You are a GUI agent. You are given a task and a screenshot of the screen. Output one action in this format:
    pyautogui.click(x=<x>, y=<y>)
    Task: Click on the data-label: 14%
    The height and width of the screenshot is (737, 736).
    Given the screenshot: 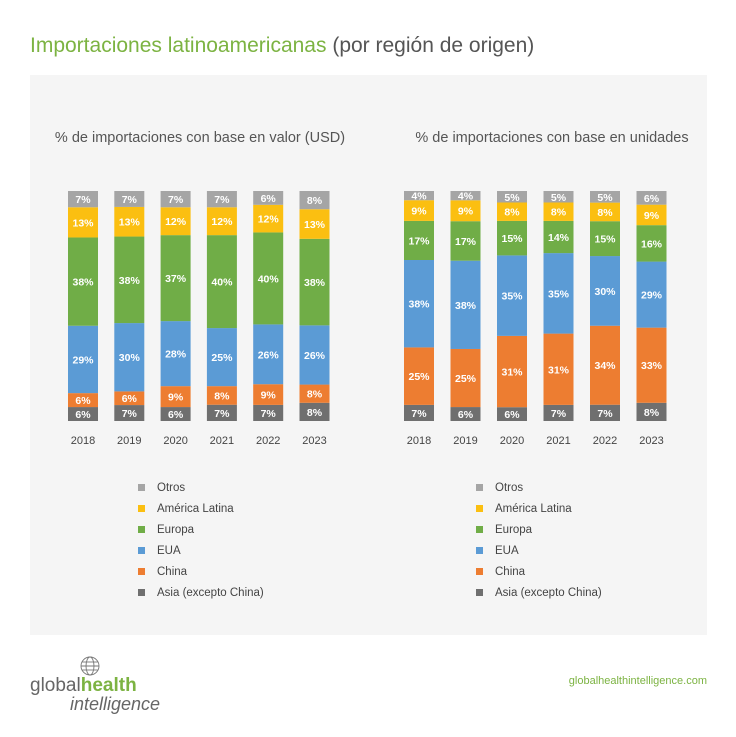 What is the action you would take?
    pyautogui.click(x=559, y=238)
    